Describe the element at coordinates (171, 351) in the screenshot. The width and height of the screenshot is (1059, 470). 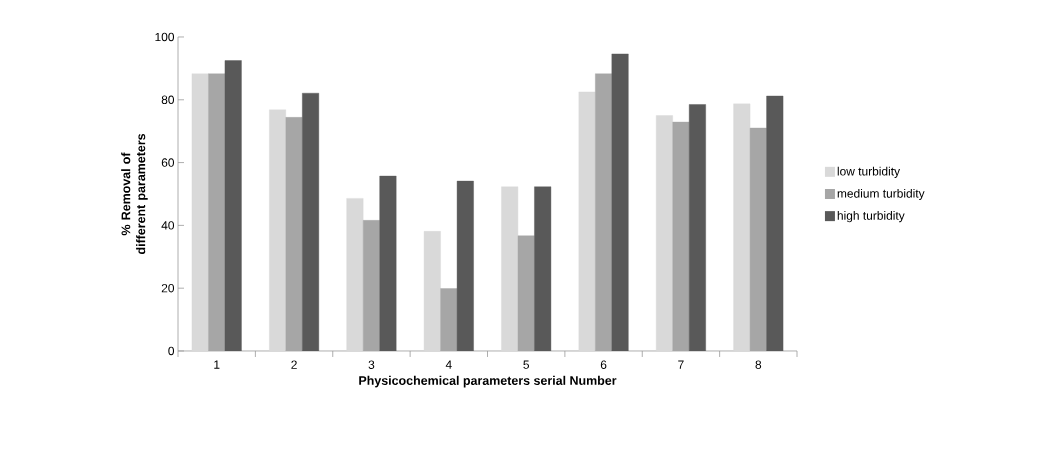
I see `y-tick-label: 0` at that location.